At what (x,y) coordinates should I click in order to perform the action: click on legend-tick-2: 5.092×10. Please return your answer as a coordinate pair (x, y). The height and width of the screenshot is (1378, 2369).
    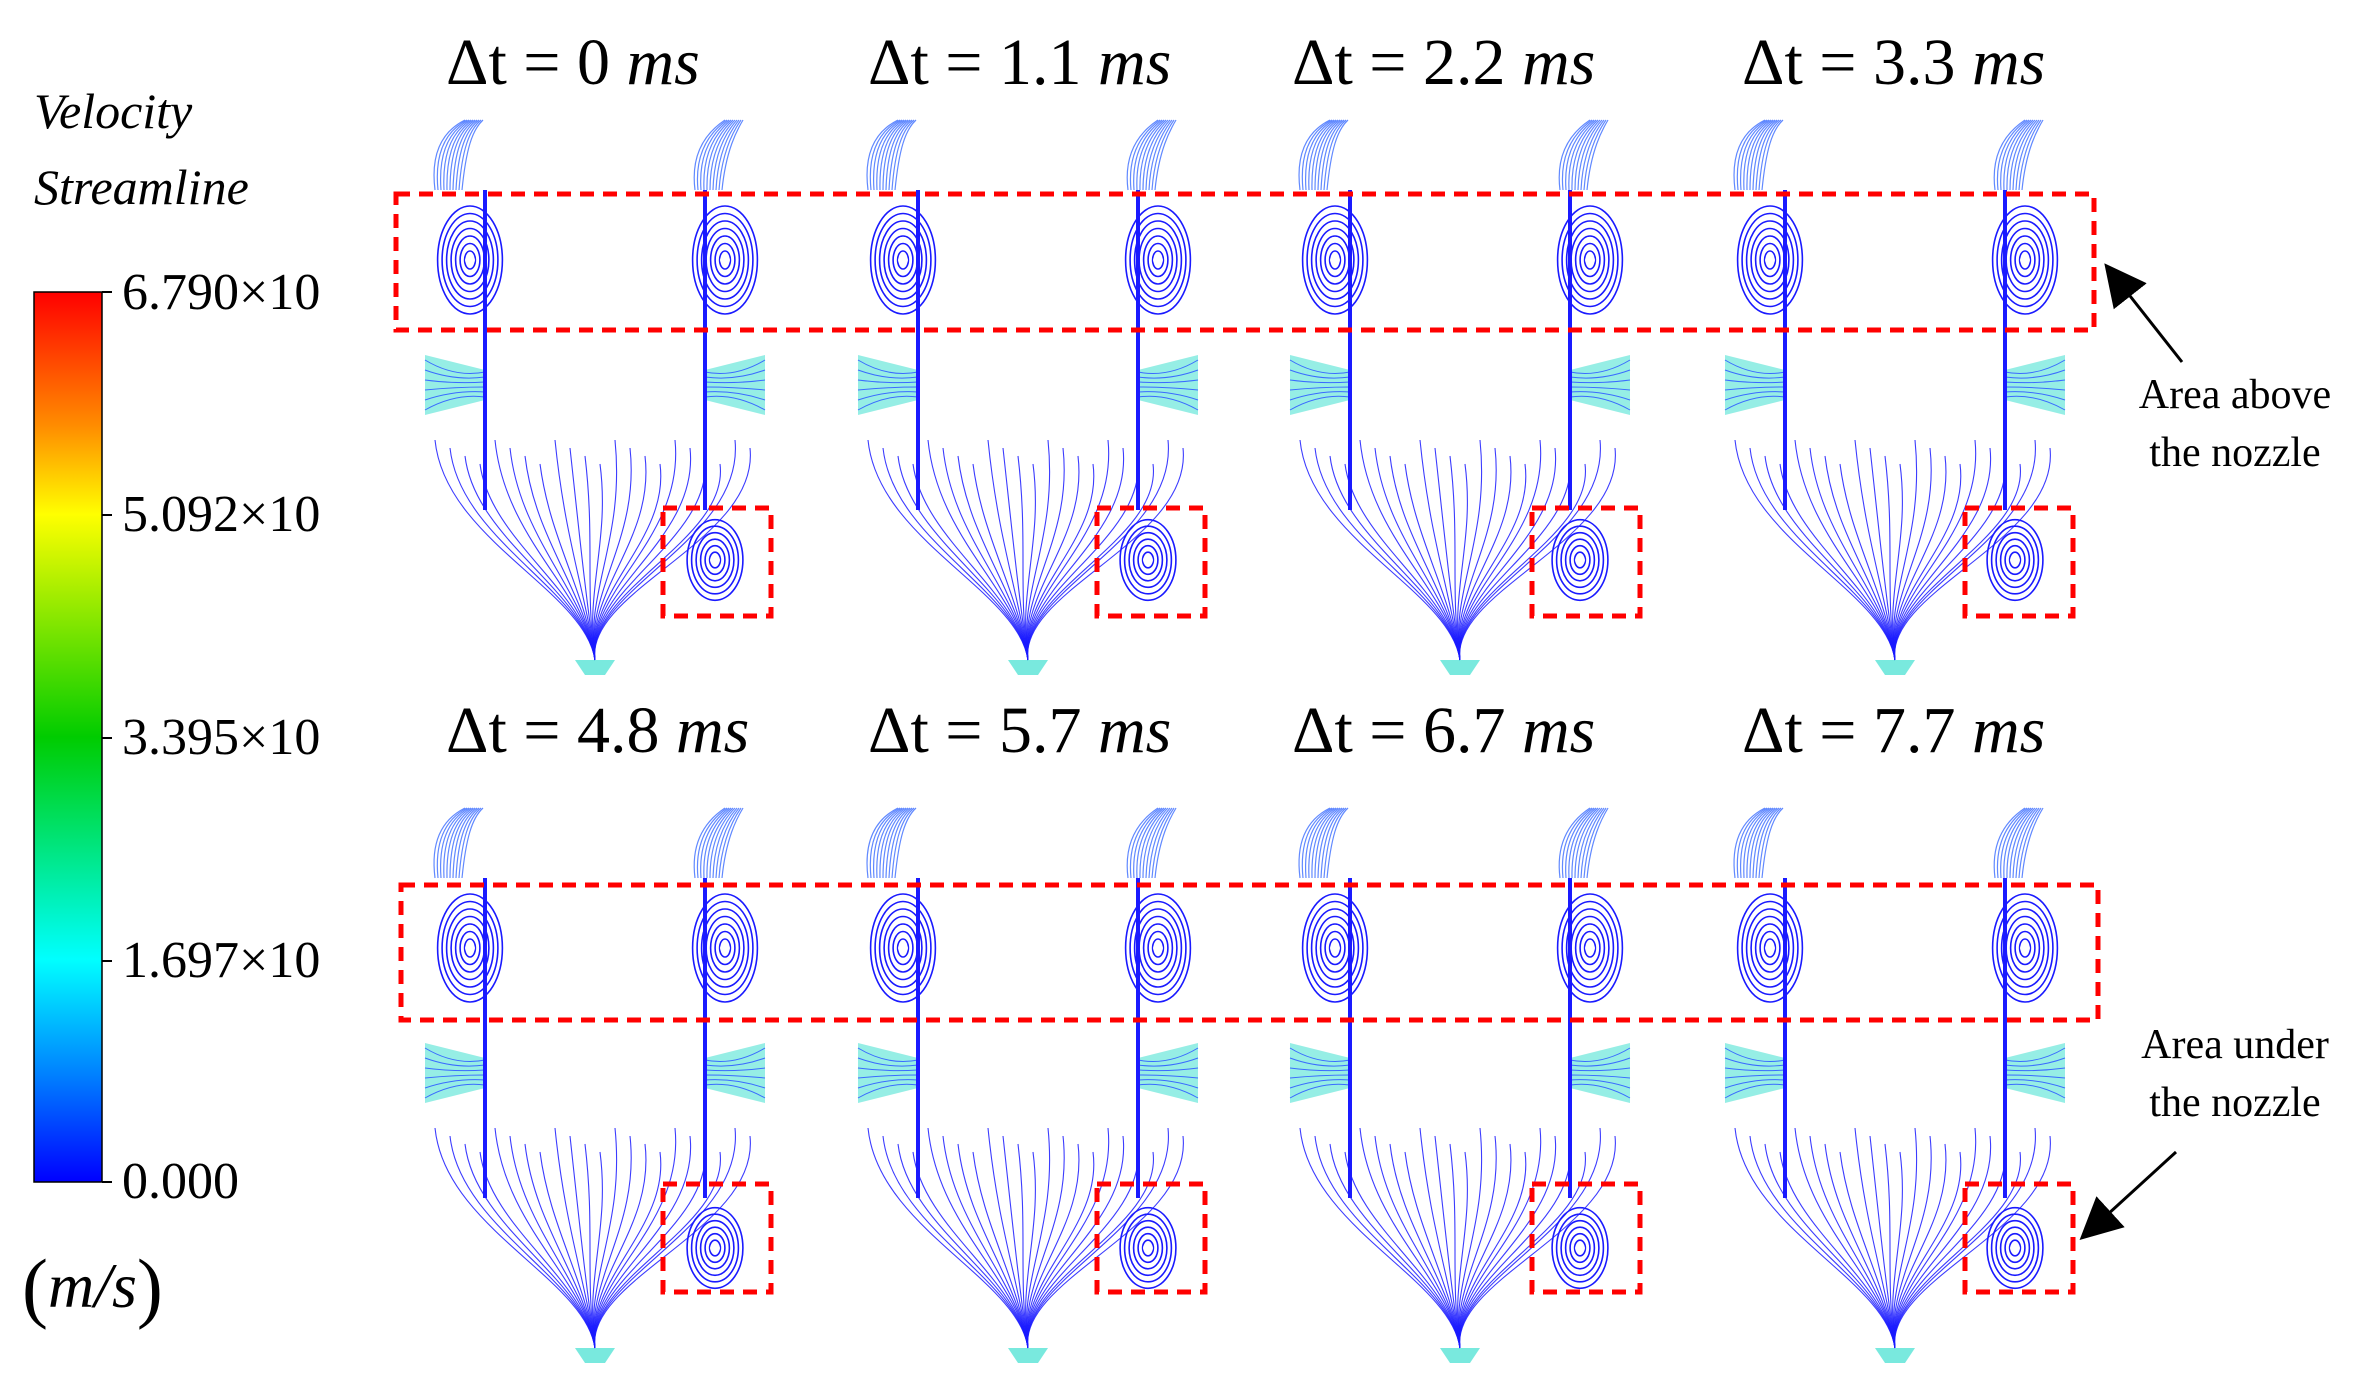
    Looking at the image, I should click on (221, 514).